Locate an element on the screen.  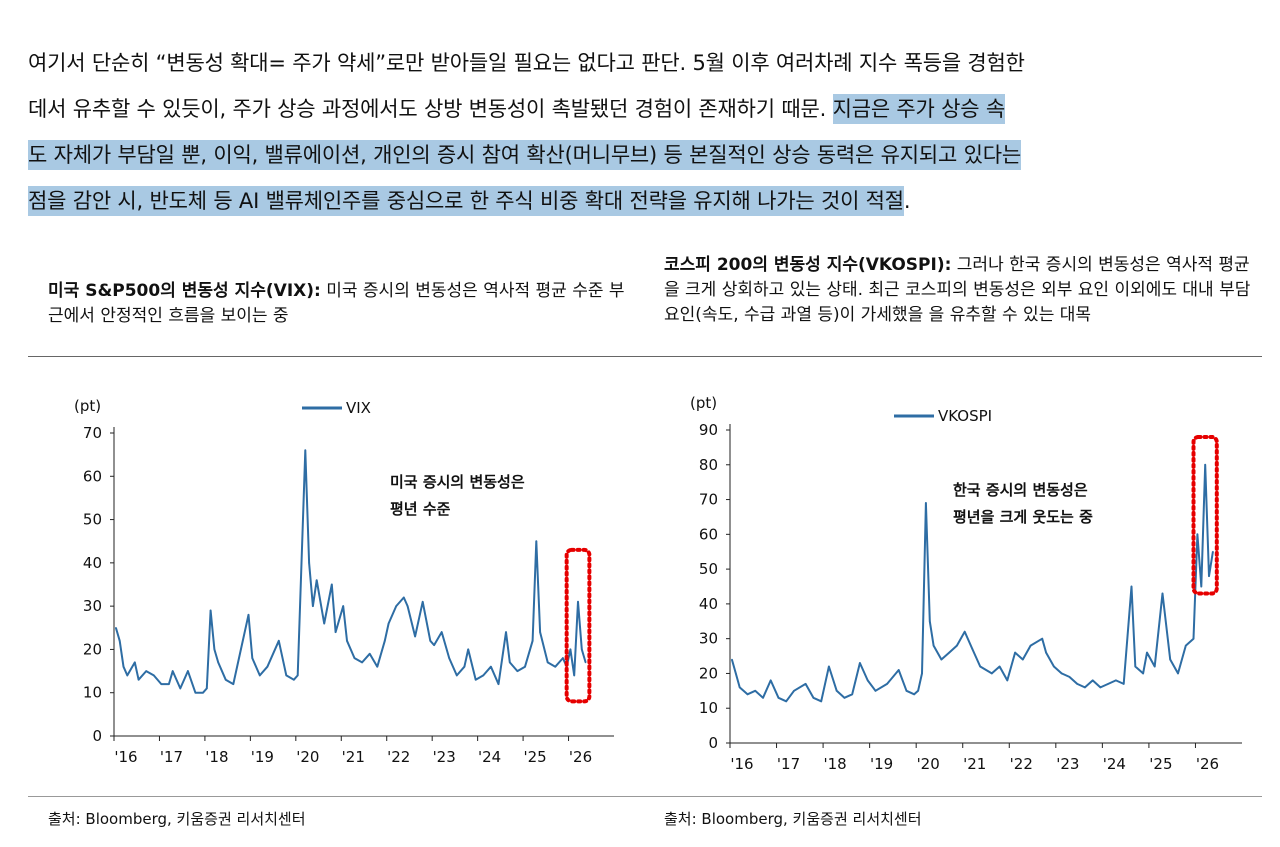
vkospi-x-tick-label: '18 is located at coordinates (834, 764).